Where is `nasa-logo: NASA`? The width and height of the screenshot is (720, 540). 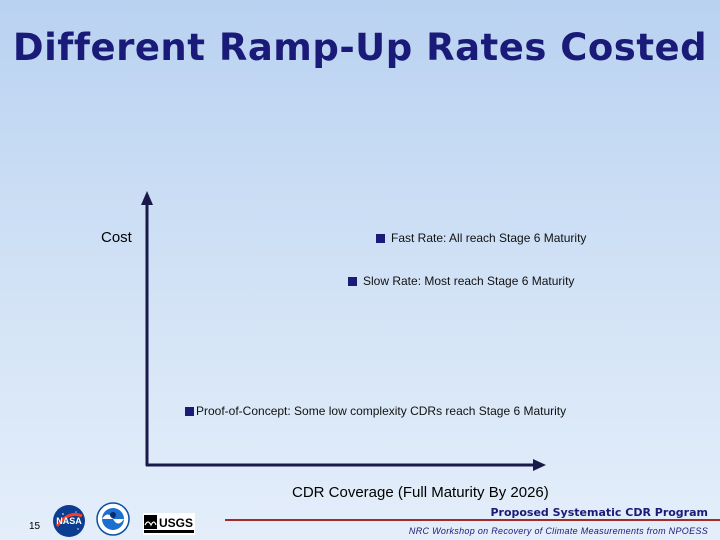 nasa-logo: NASA is located at coordinates (69, 521).